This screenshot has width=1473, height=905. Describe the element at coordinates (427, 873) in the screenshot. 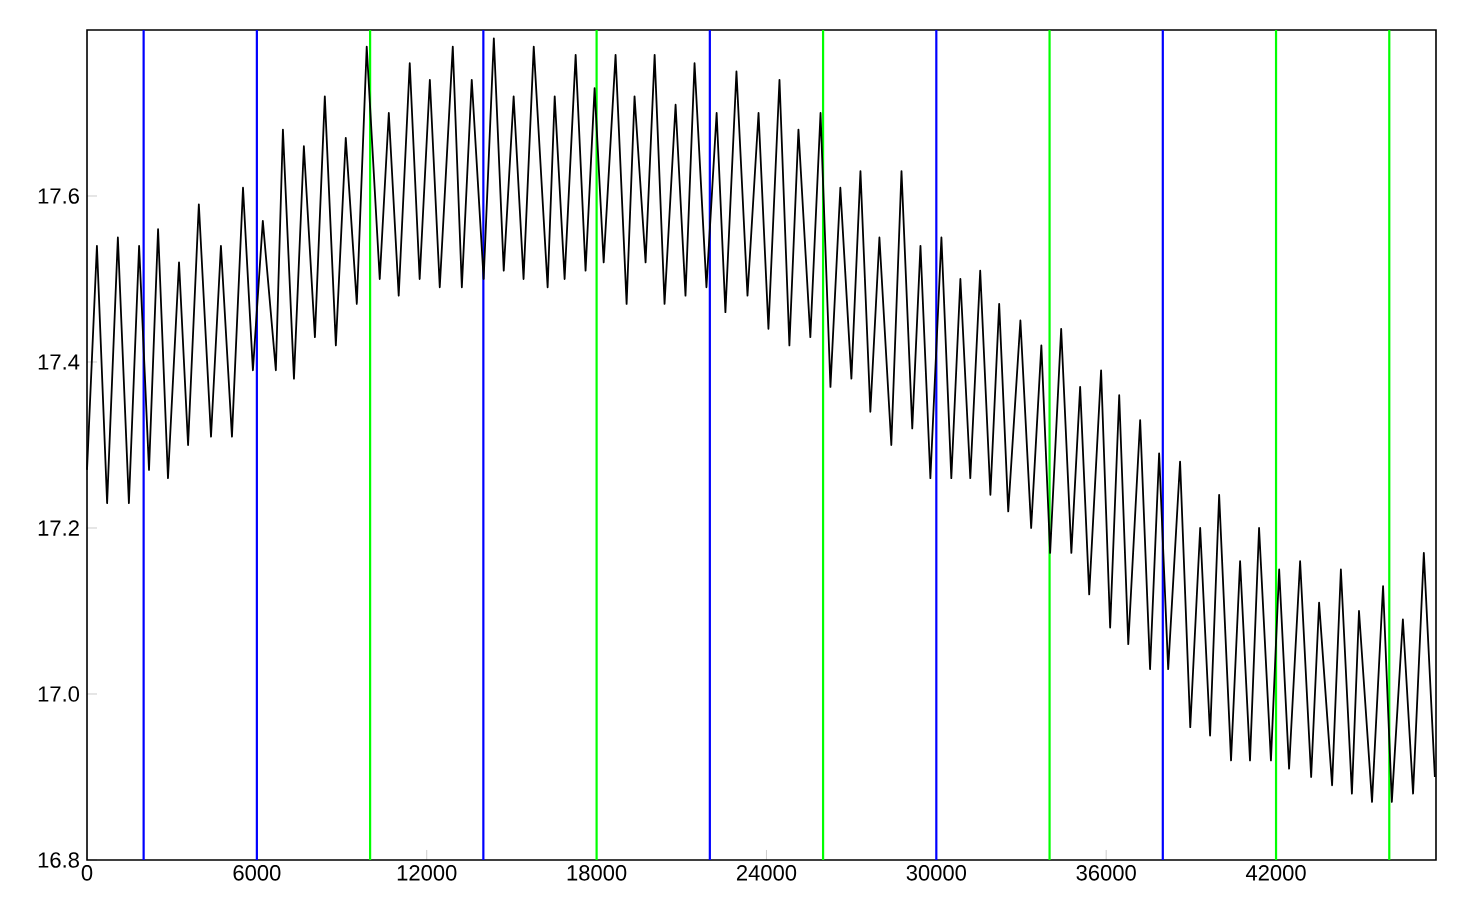

I see `x-tick-label: 12000` at that location.